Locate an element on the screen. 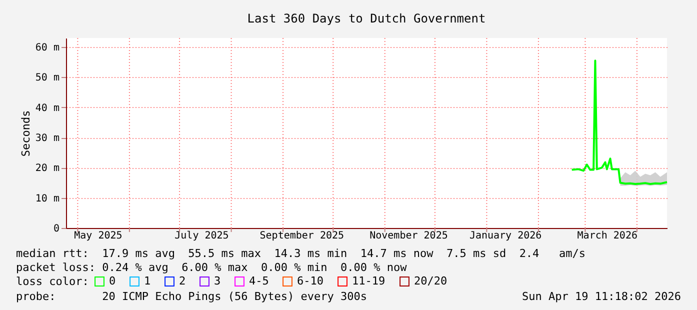  y-tick-label: 30 m is located at coordinates (47, 138).